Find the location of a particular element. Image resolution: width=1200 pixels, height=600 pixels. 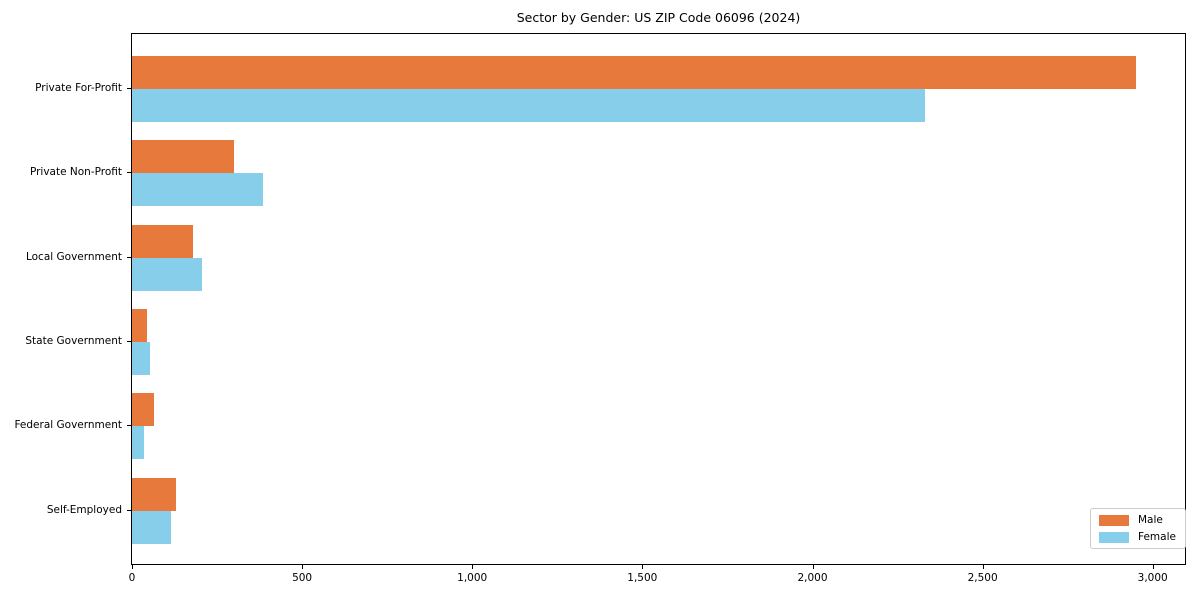

legend-entry: Male is located at coordinates (1137, 520).